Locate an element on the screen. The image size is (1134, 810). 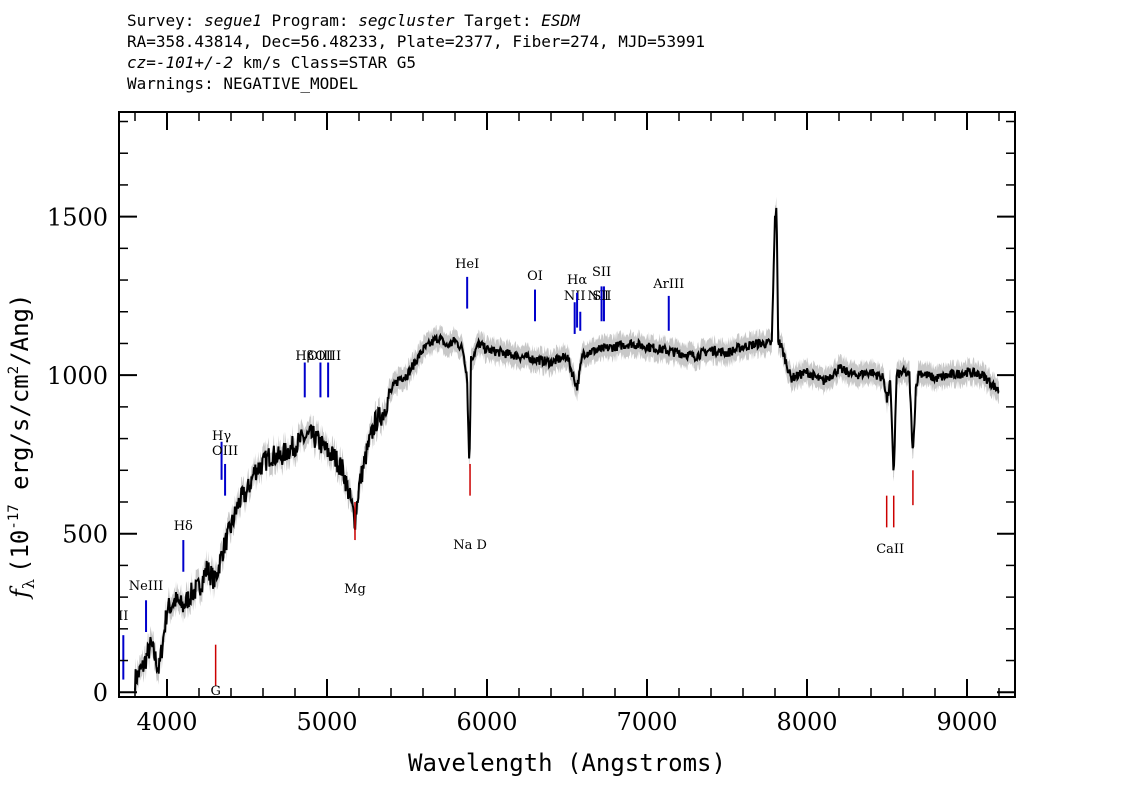
x-tick-label: 5000 is located at coordinates (326, 722).